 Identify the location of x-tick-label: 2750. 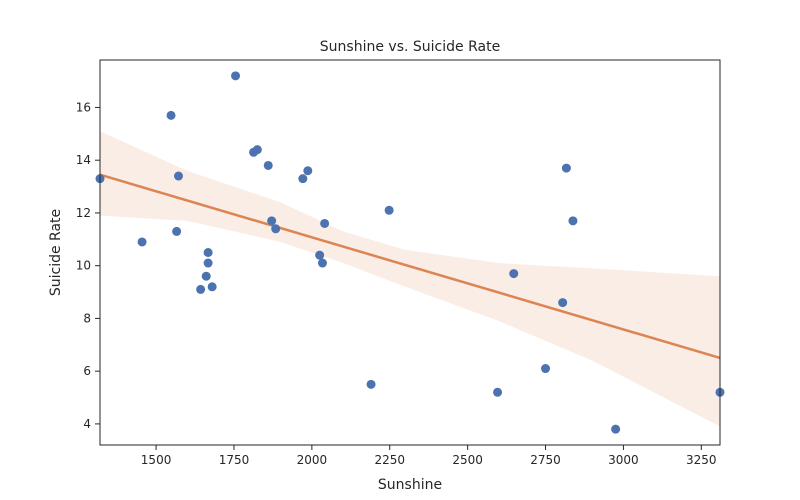
(545, 460).